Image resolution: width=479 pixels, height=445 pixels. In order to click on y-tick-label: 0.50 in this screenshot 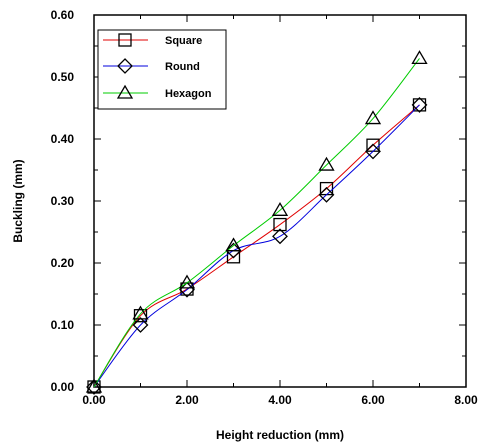, I will do `click(63, 77)`.